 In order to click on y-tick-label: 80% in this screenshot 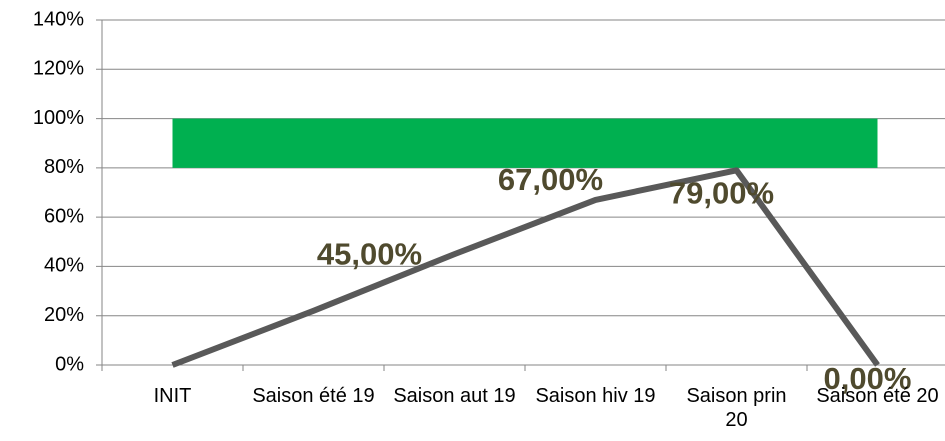, I will do `click(64, 167)`.